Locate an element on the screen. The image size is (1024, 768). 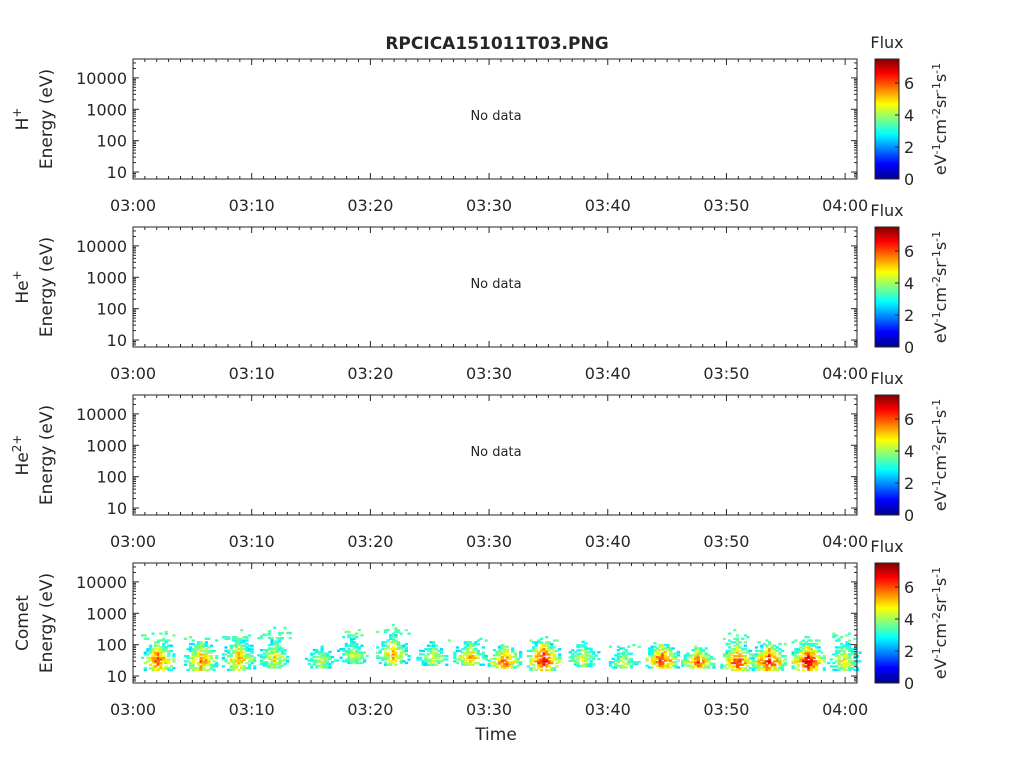
x-tick-label: 03:20 is located at coordinates (370, 541).